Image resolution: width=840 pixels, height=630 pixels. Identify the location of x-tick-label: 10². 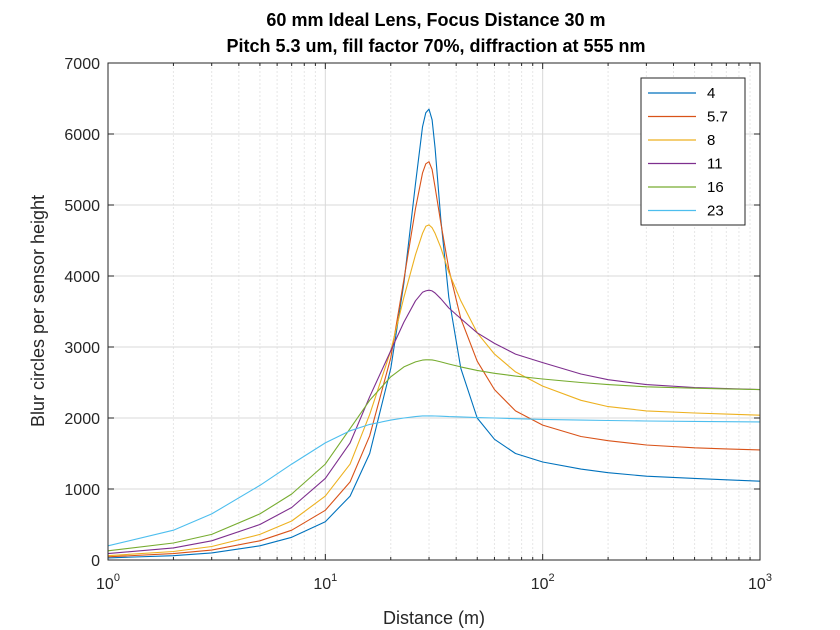
(543, 582).